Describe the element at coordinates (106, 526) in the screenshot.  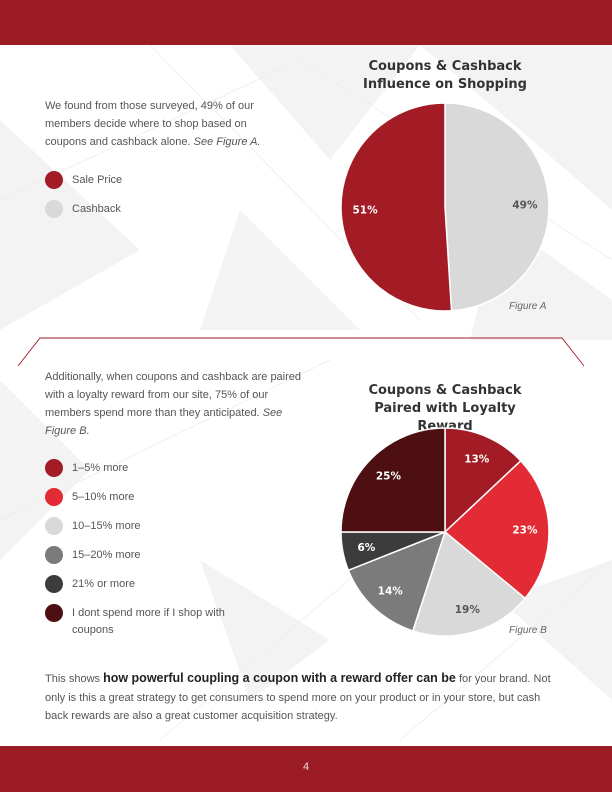
I see `legend-label: 10–15% more` at that location.